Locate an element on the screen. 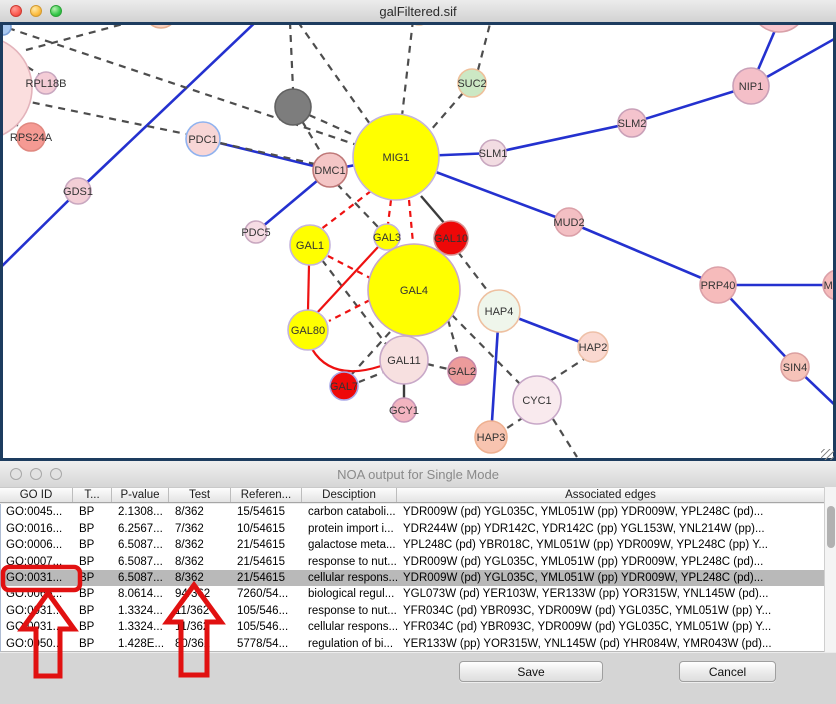 The image size is (836, 704). network-node-GAL2 is located at coordinates (462, 371).